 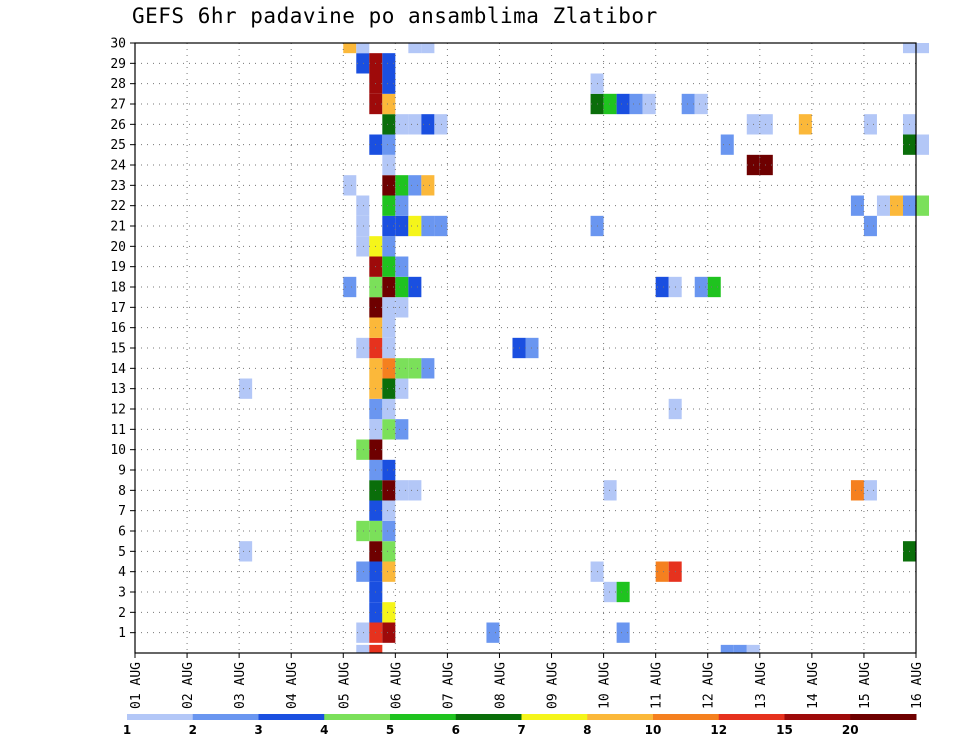 I want to click on y-tick-label: 20, so click(x=118, y=247).